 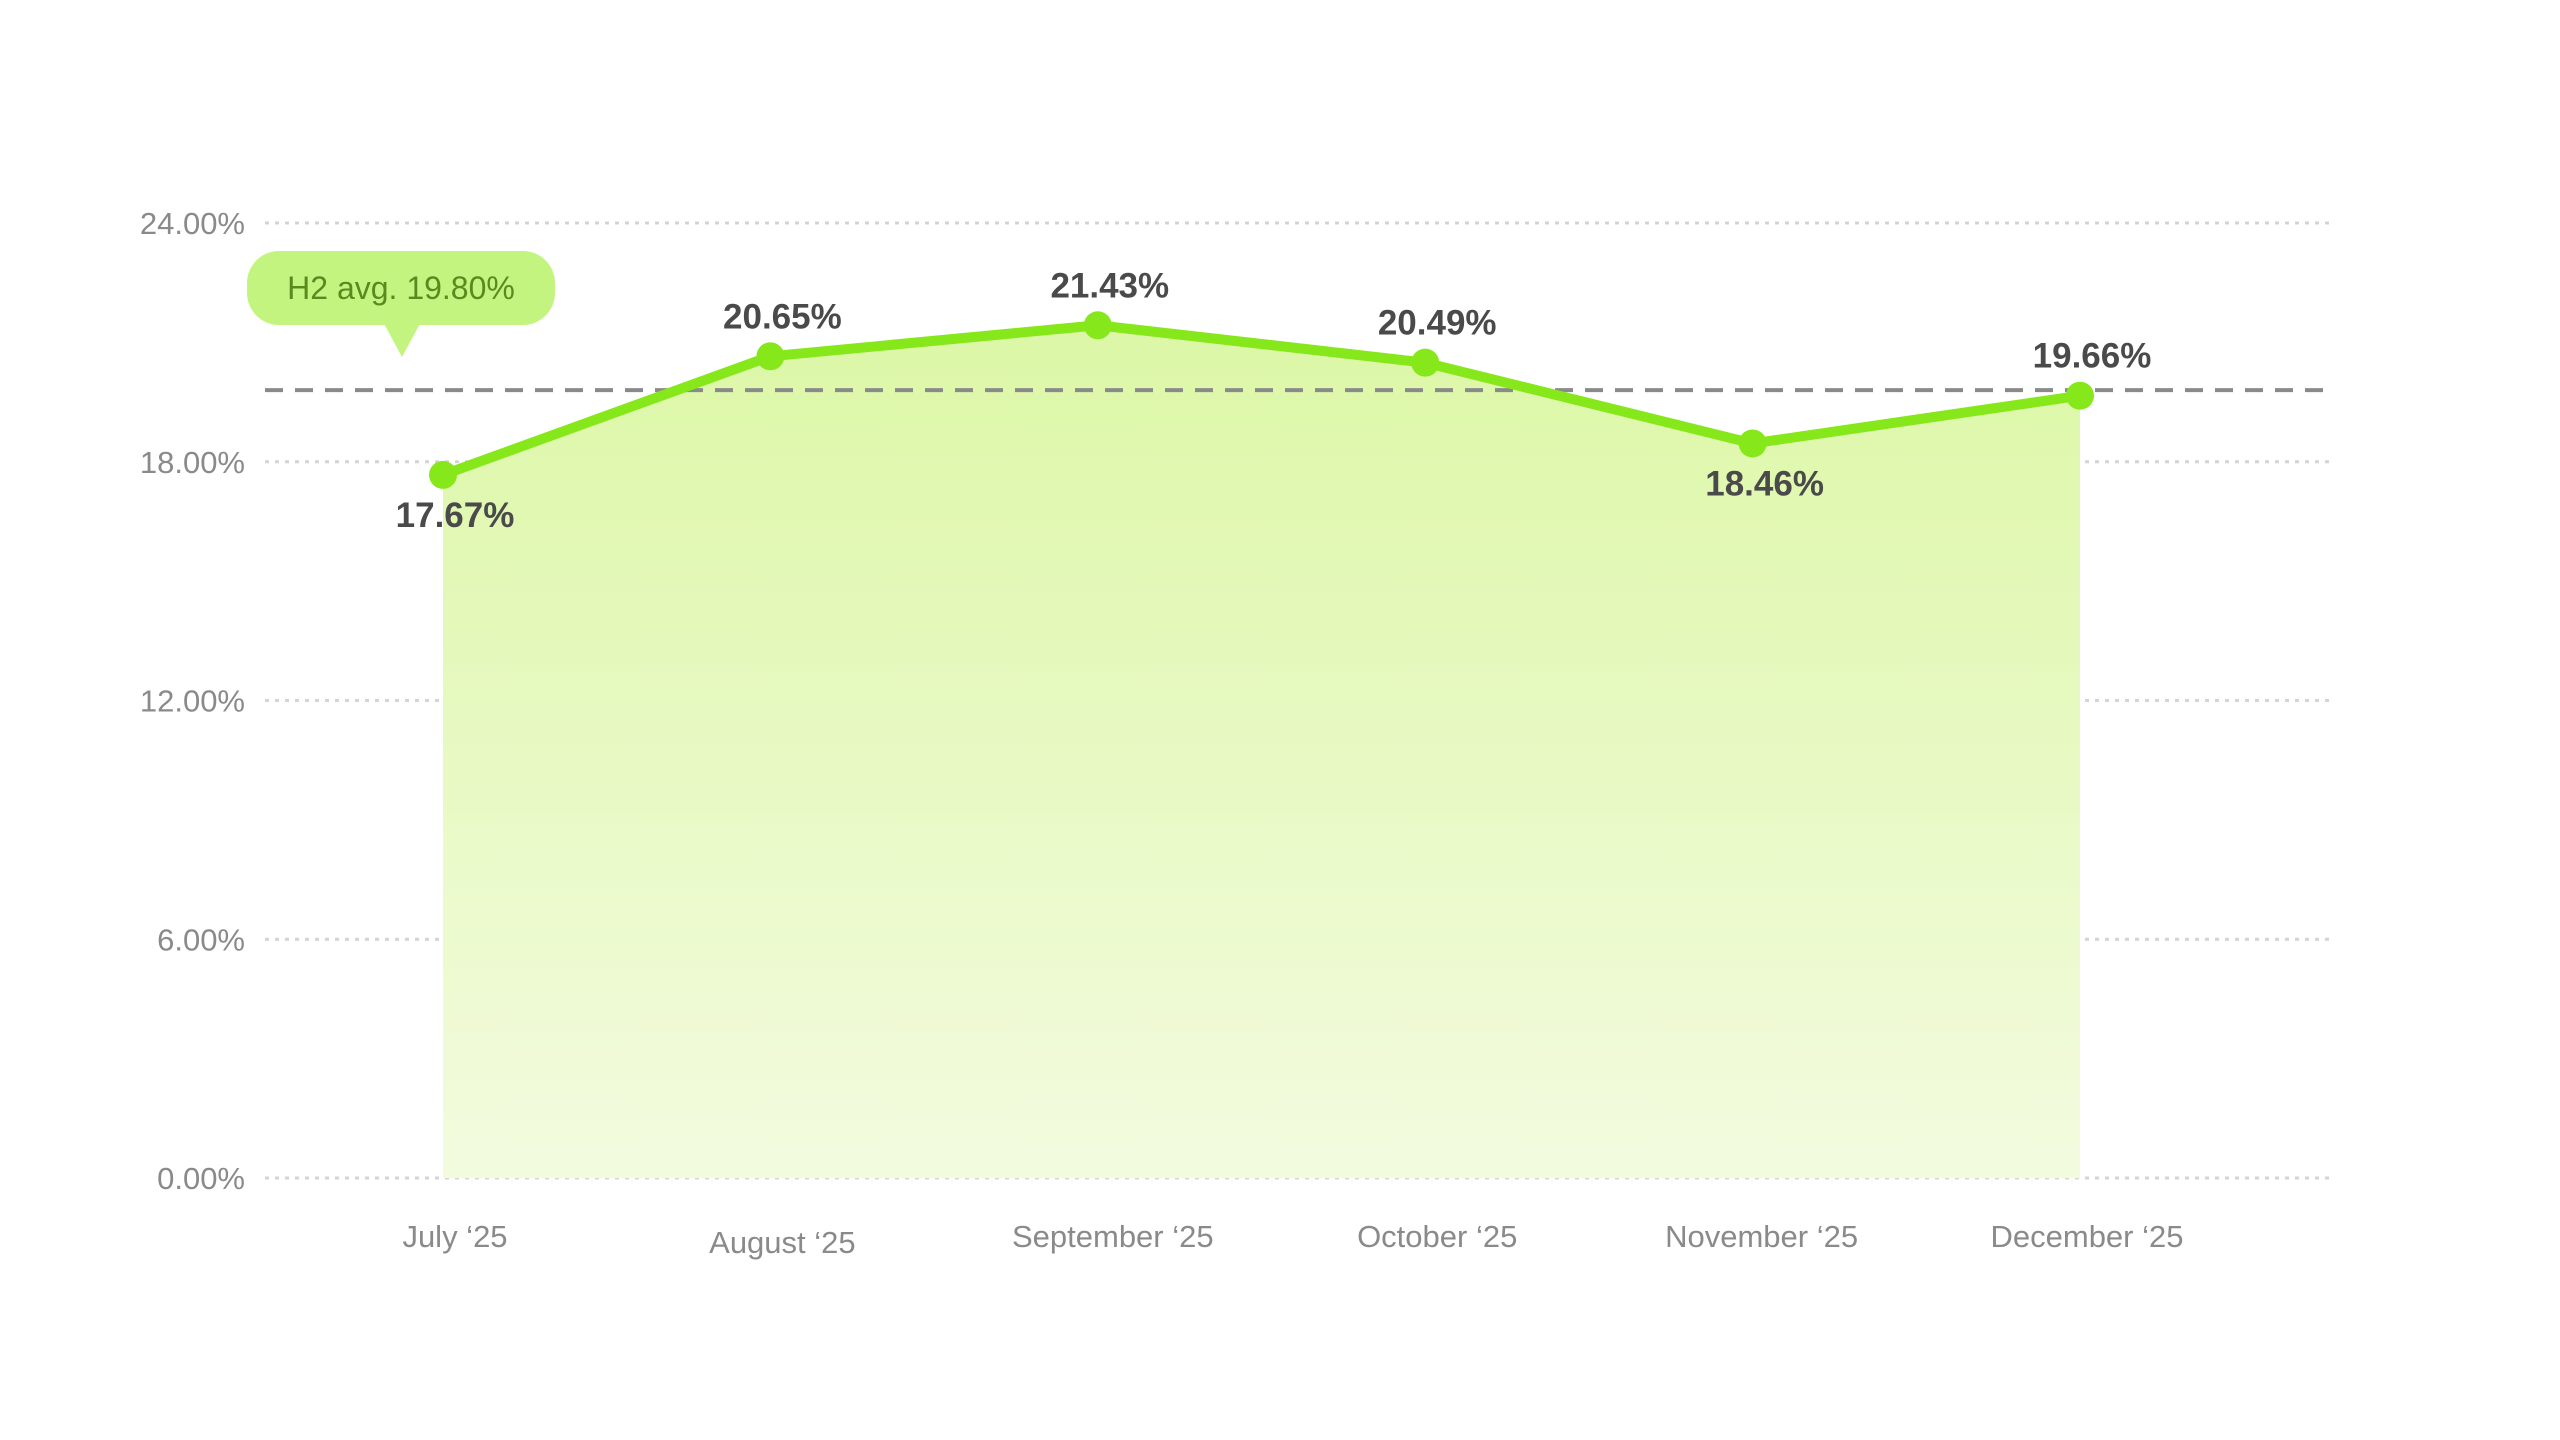 I want to click on data-label: 20.65%, so click(x=782, y=316).